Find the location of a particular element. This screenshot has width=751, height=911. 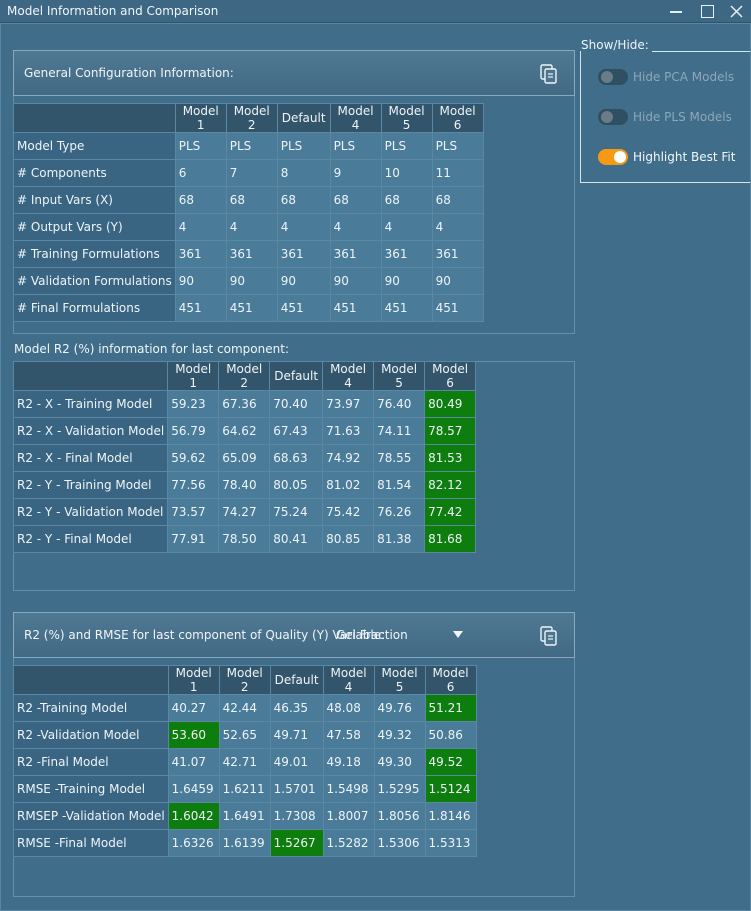

best-fit-cell: 1.6042 is located at coordinates (193, 816).